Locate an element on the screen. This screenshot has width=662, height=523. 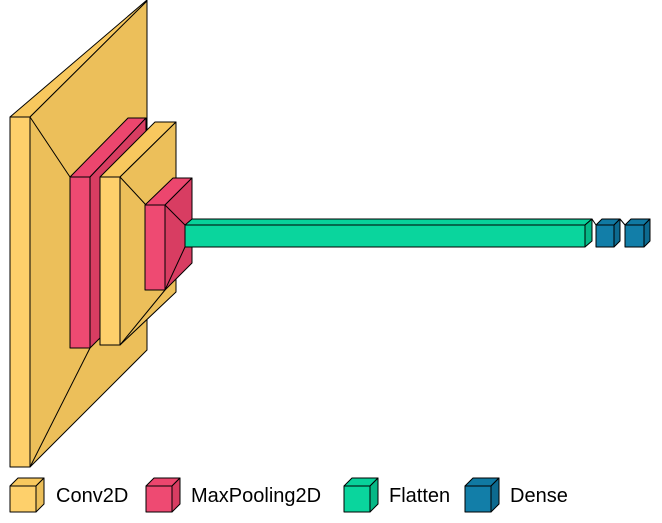
layer-conv2d-1-front is located at coordinates (20, 292).